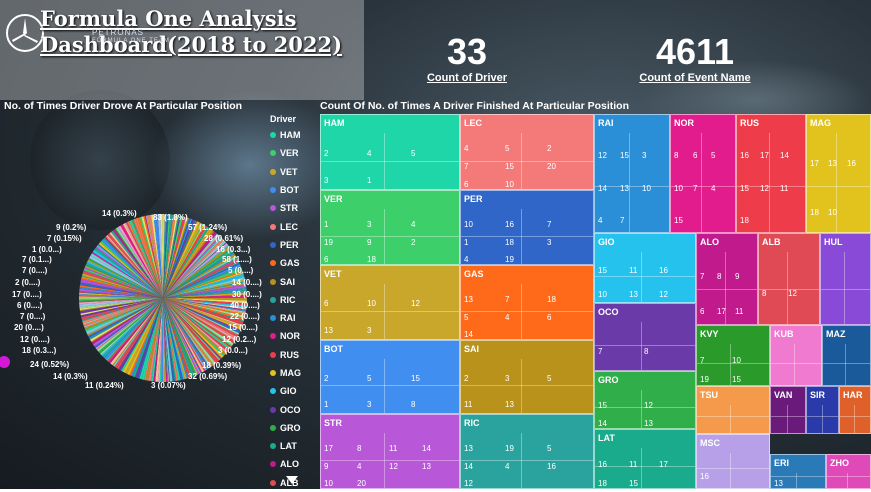 The image size is (871, 492). I want to click on legend-item-bot: BOT, so click(294, 190).